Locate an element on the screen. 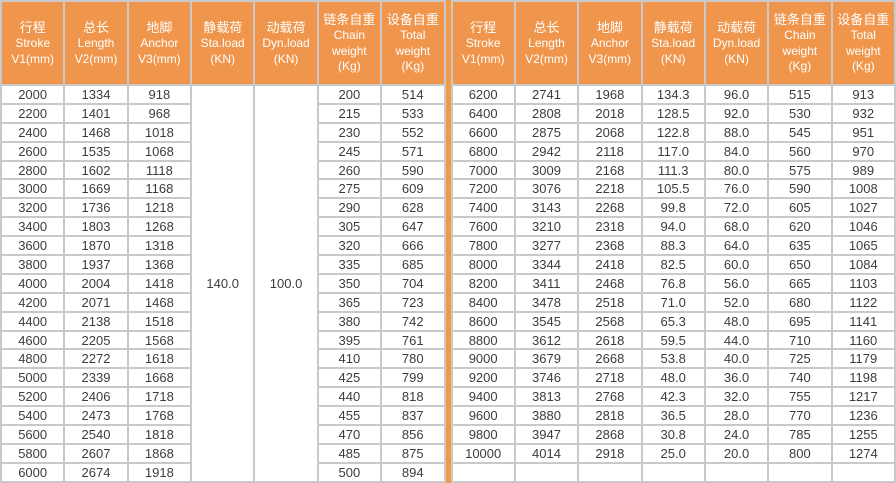  cell: 92.0 is located at coordinates (736, 113).